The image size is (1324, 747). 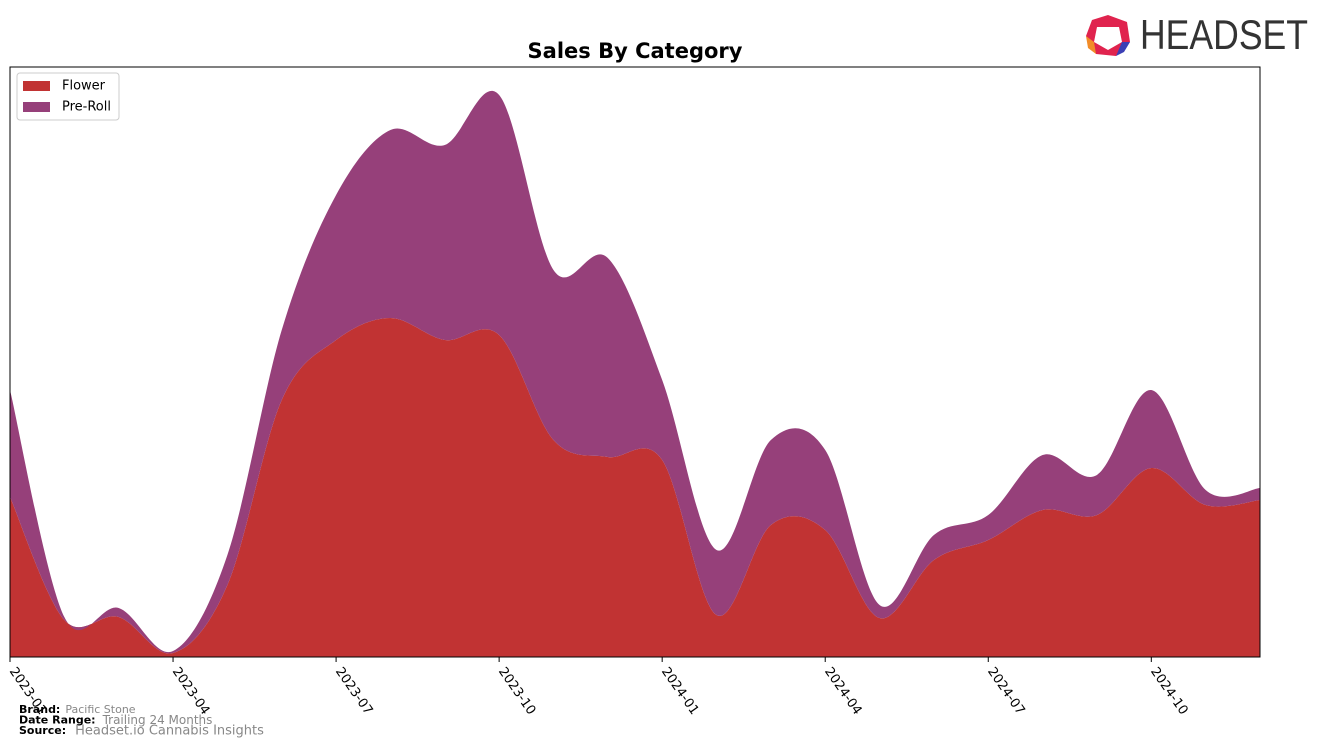 I want to click on x-tick-label: 2023-04, so click(x=190, y=691).